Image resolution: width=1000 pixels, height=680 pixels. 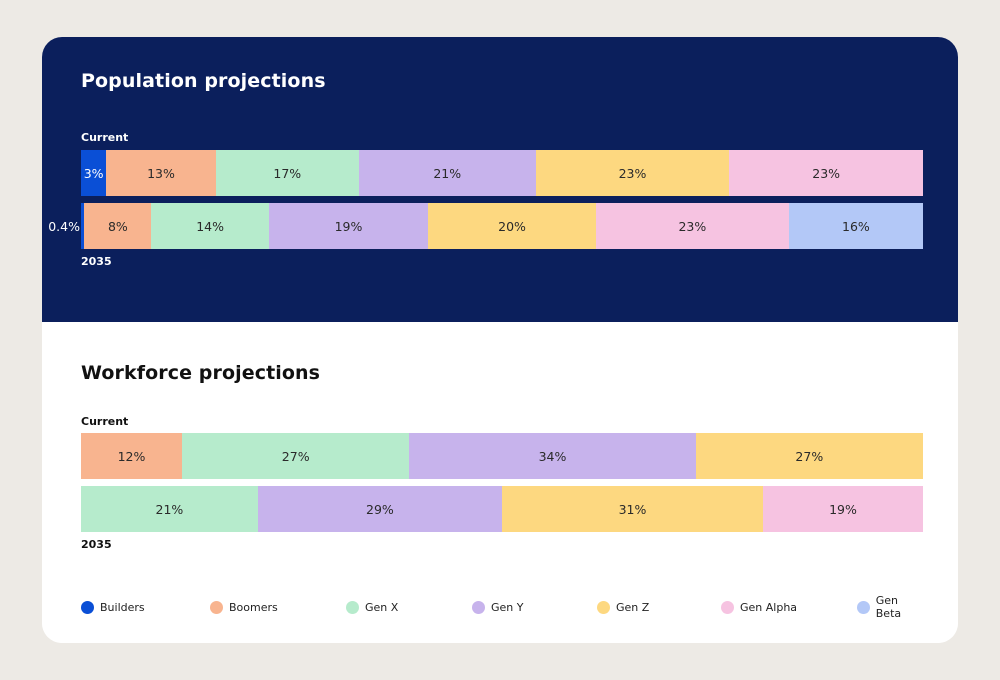 I want to click on workforce-title: Workforce projections, so click(x=201, y=373).